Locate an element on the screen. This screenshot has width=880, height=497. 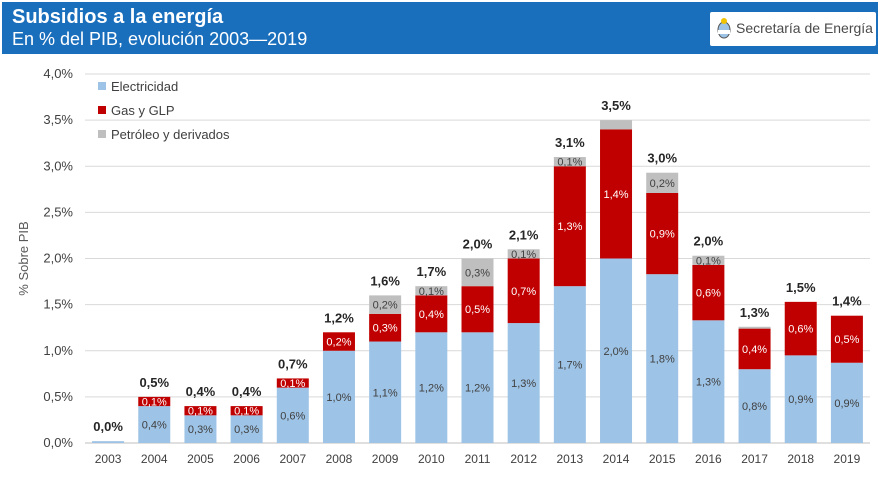
y-tick-label: 0,0% is located at coordinates (58, 442).